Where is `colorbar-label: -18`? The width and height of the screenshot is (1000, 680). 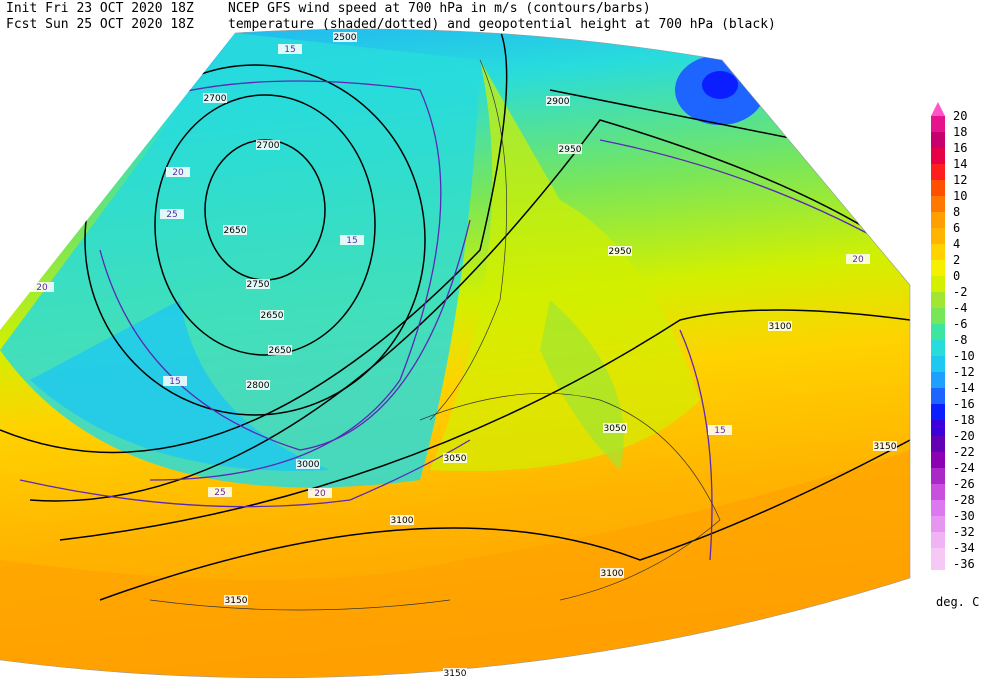 colorbar-label: -18 is located at coordinates (964, 420).